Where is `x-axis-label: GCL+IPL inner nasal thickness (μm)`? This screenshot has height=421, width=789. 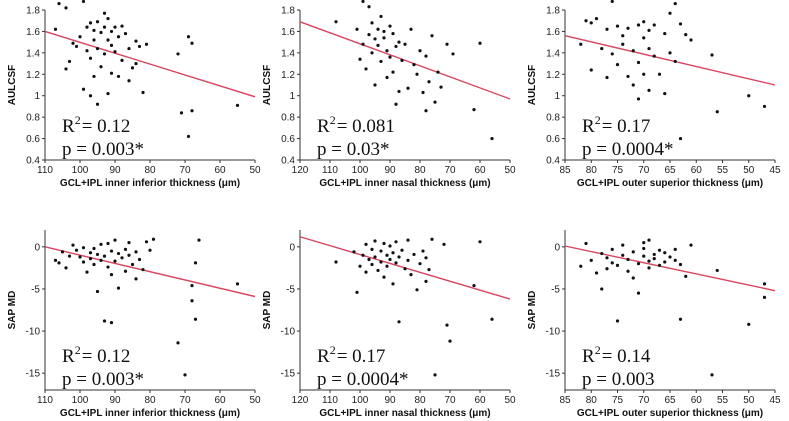
x-axis-label: GCL+IPL inner nasal thickness (μm) is located at coordinates (404, 183).